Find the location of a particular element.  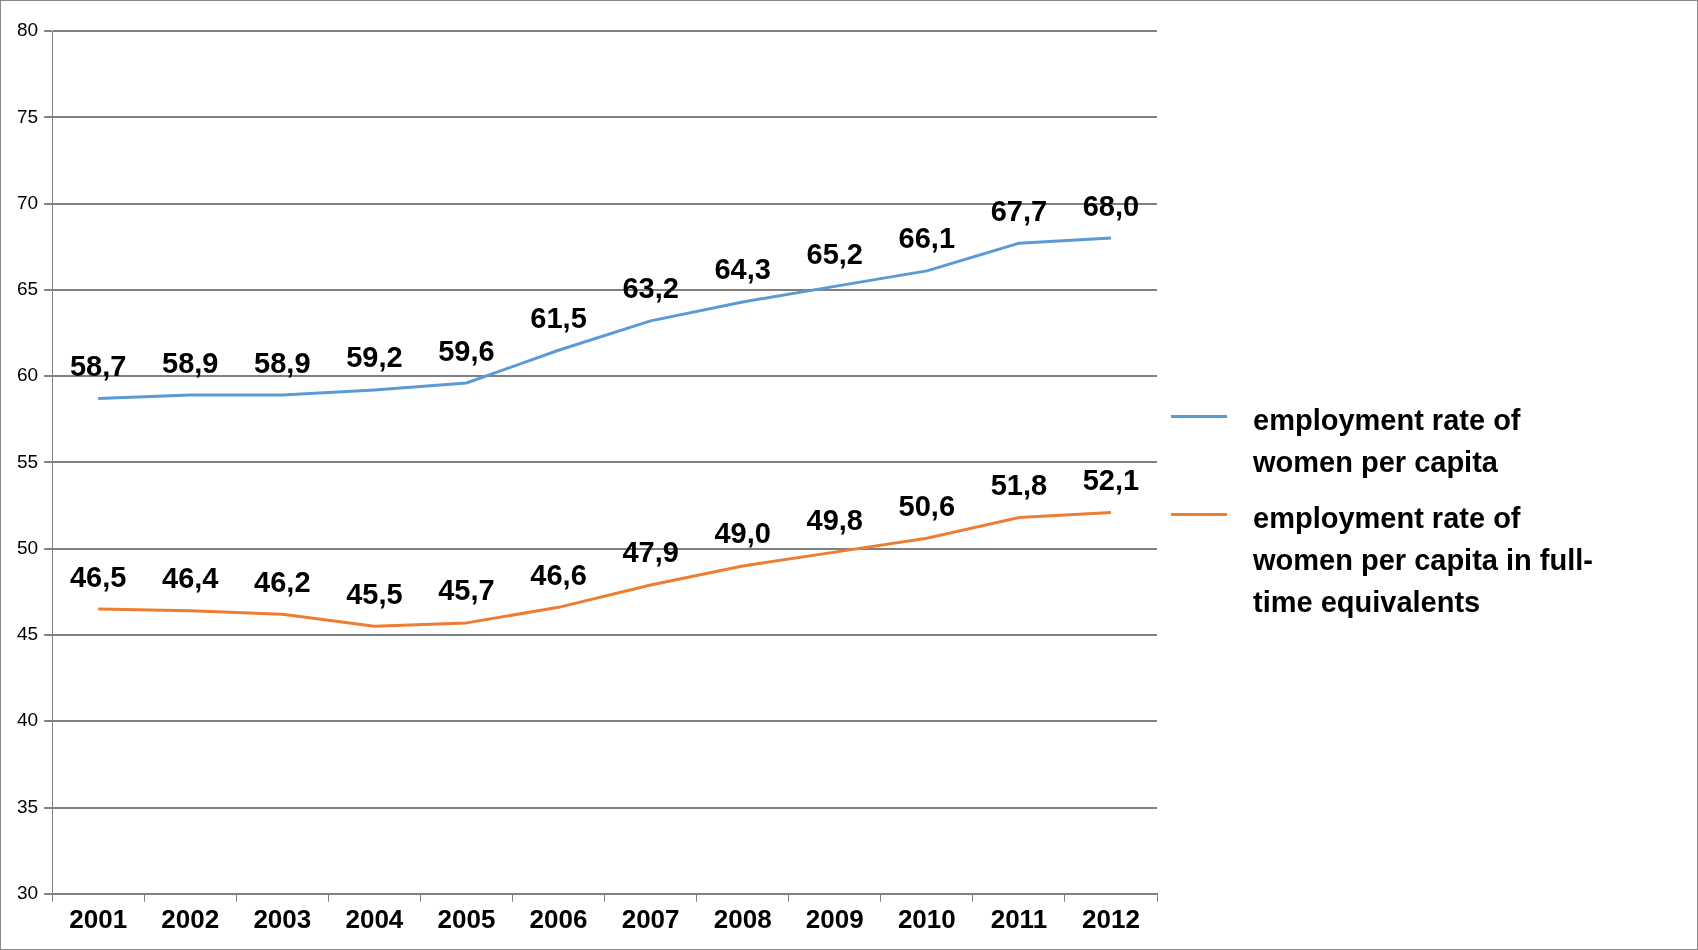

x-tick-label: 2005 is located at coordinates (466, 918).